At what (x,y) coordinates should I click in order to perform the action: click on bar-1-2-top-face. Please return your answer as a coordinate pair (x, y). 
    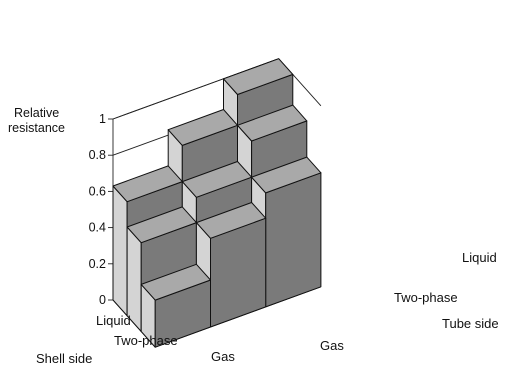
    Looking at the image, I should click on (272, 123).